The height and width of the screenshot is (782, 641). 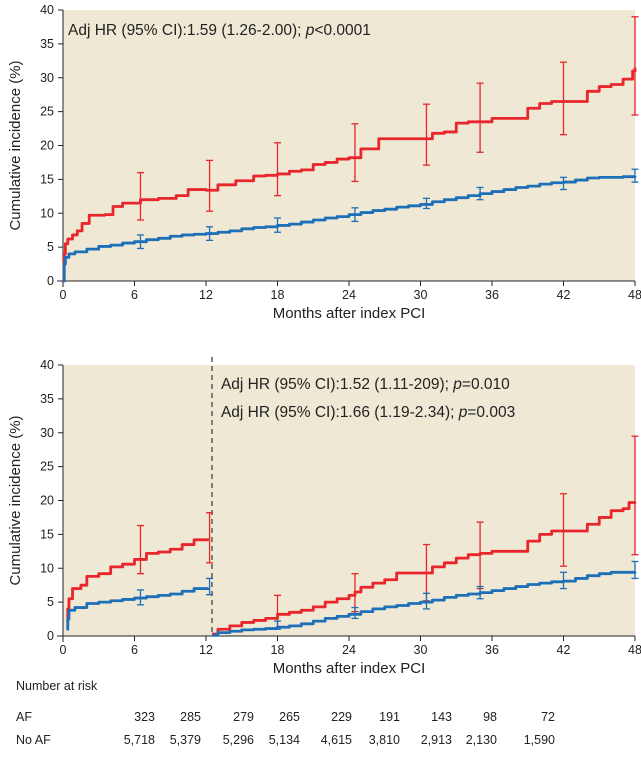 What do you see at coordinates (336, 740) in the screenshot?
I see `risk-cell-no-af: 4,615` at bounding box center [336, 740].